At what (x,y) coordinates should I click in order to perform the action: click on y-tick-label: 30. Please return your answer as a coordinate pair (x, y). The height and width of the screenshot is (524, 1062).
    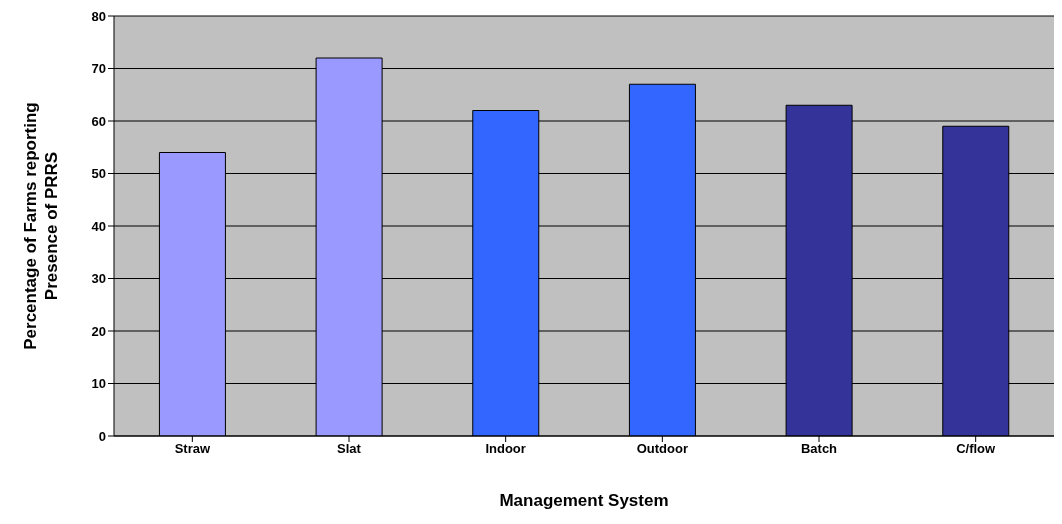
    Looking at the image, I should click on (98, 279).